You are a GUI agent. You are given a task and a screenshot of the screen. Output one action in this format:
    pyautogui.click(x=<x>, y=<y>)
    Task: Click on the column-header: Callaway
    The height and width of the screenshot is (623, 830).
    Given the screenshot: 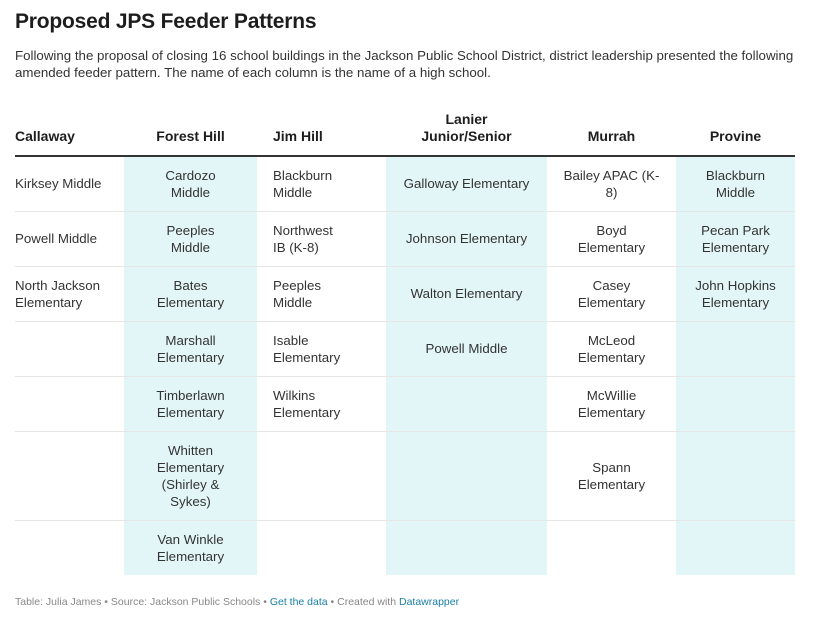 What is the action you would take?
    pyautogui.click(x=69, y=129)
    